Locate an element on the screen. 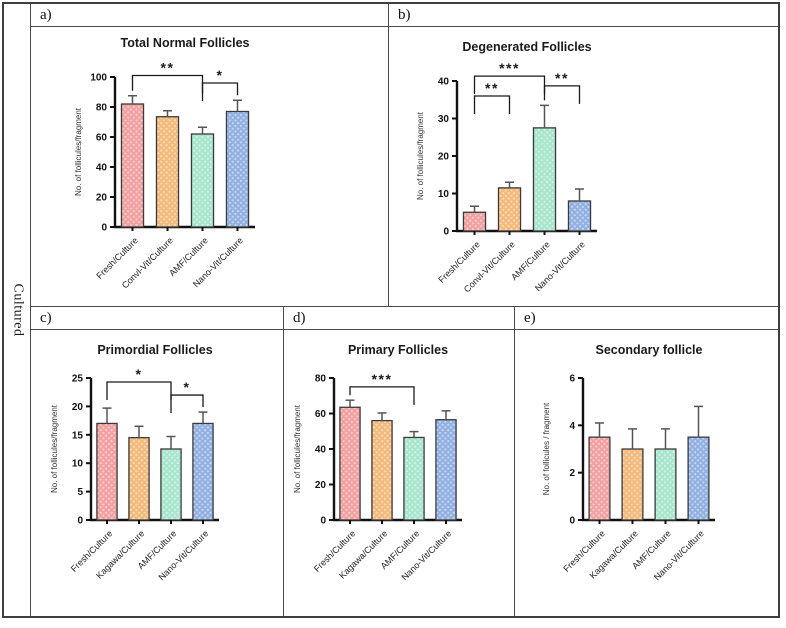 The height and width of the screenshot is (628, 786). y-tick-label: 100 is located at coordinates (98, 78).